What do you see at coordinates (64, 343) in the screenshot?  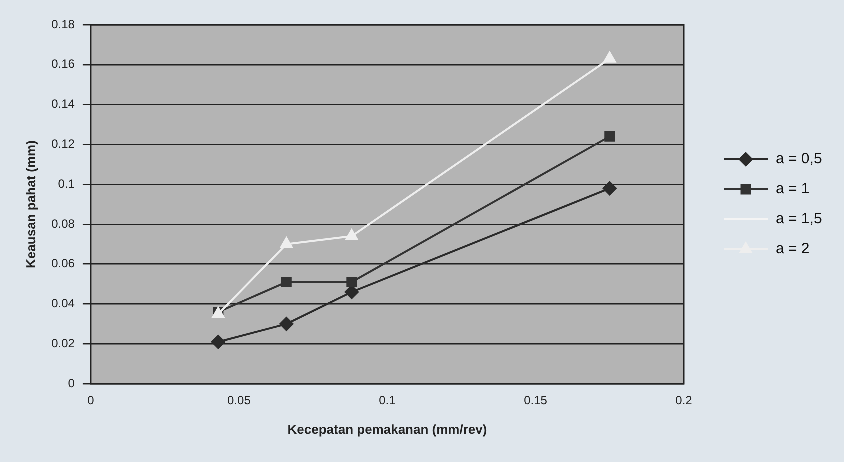 I see `y-tick-label: 0.02` at bounding box center [64, 343].